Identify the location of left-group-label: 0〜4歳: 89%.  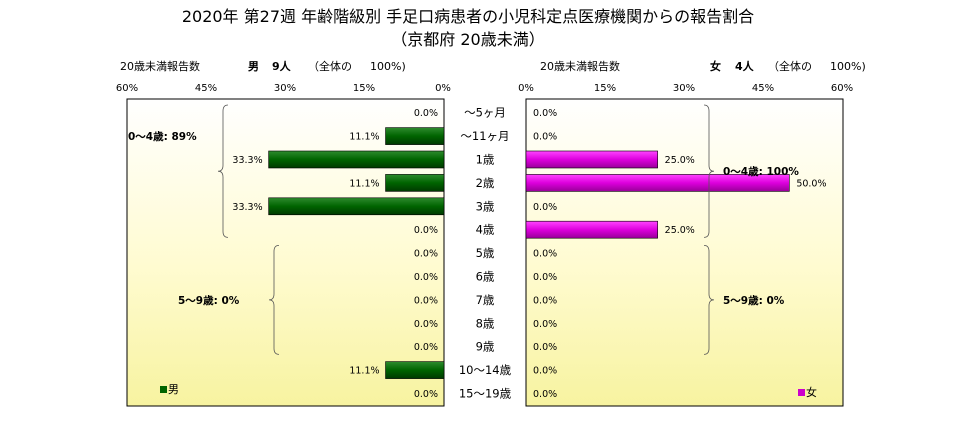
(162, 136).